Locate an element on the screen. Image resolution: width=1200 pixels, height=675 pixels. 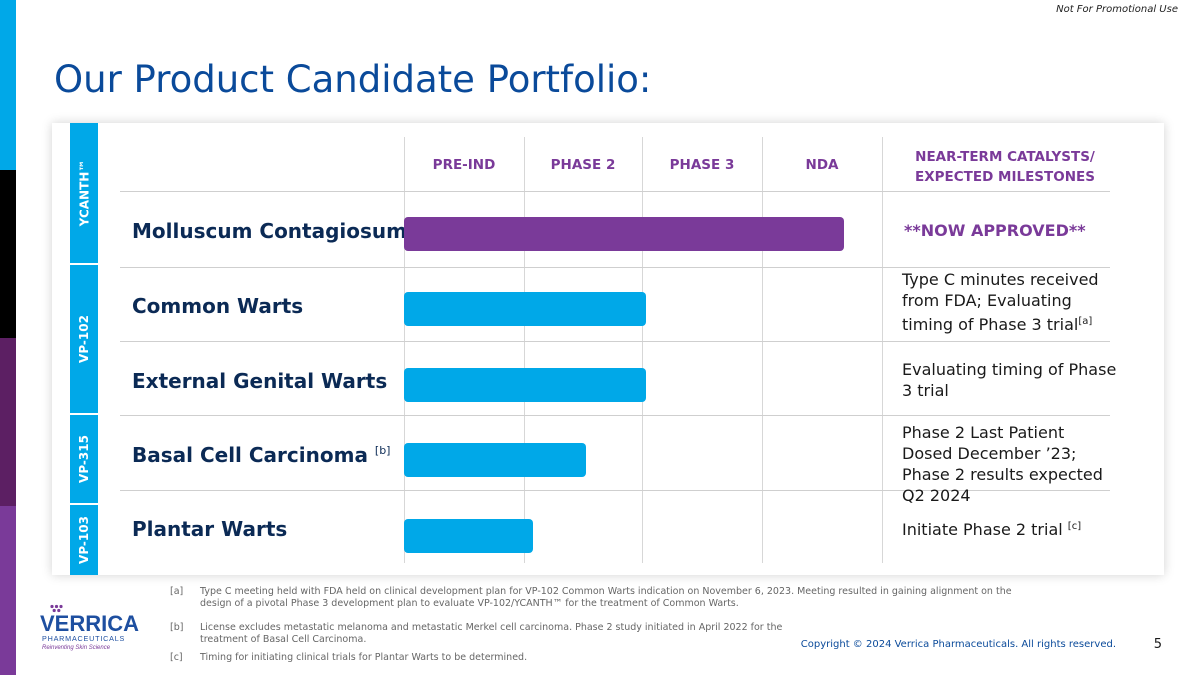
svg-text: Reinventing Skin Science is located at coordinates (76, 648).